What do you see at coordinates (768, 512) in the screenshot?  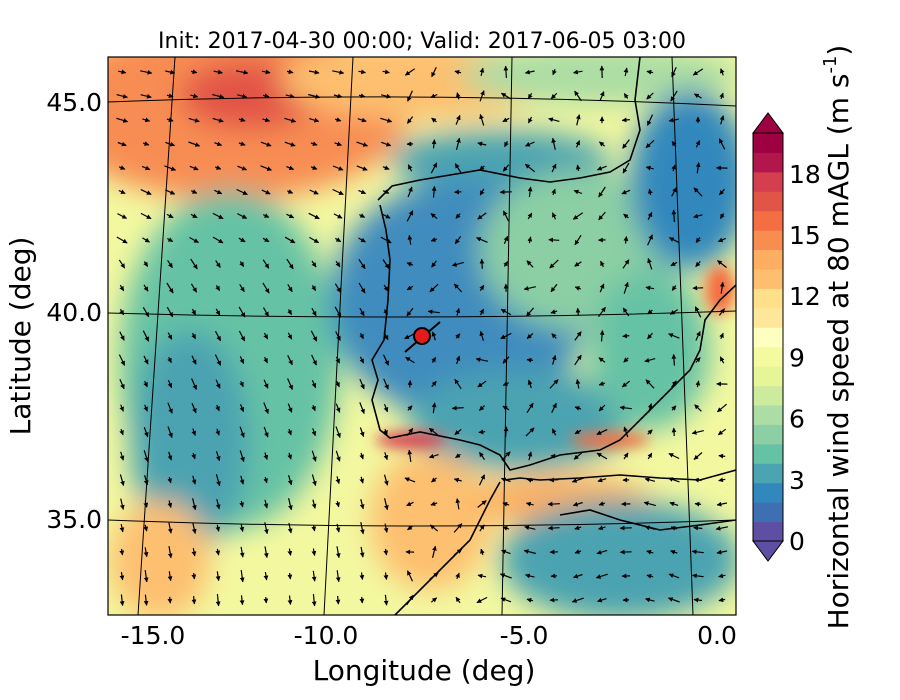 I see `colorbar-swatch` at bounding box center [768, 512].